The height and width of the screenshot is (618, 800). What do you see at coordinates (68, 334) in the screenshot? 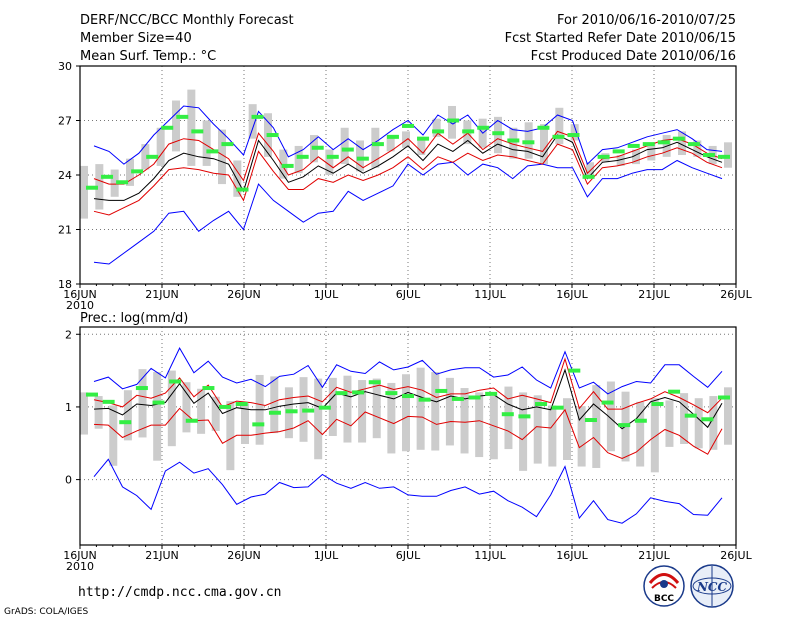
I see `y-tick-label: 2` at bounding box center [68, 334].